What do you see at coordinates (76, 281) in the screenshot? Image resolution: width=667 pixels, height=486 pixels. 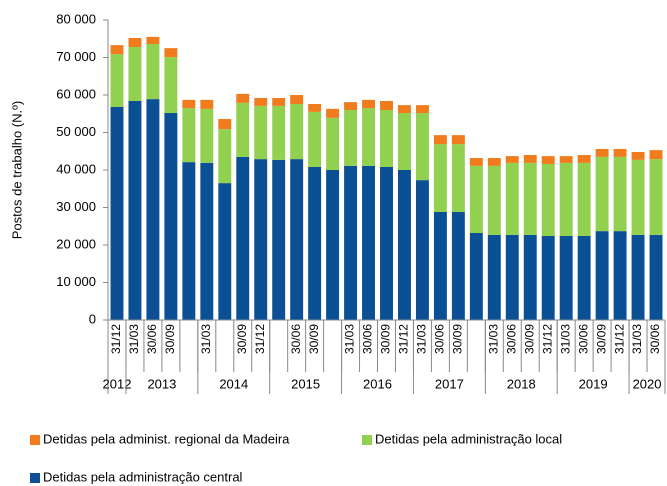 I see `y-tick-label: 10 000` at bounding box center [76, 281].